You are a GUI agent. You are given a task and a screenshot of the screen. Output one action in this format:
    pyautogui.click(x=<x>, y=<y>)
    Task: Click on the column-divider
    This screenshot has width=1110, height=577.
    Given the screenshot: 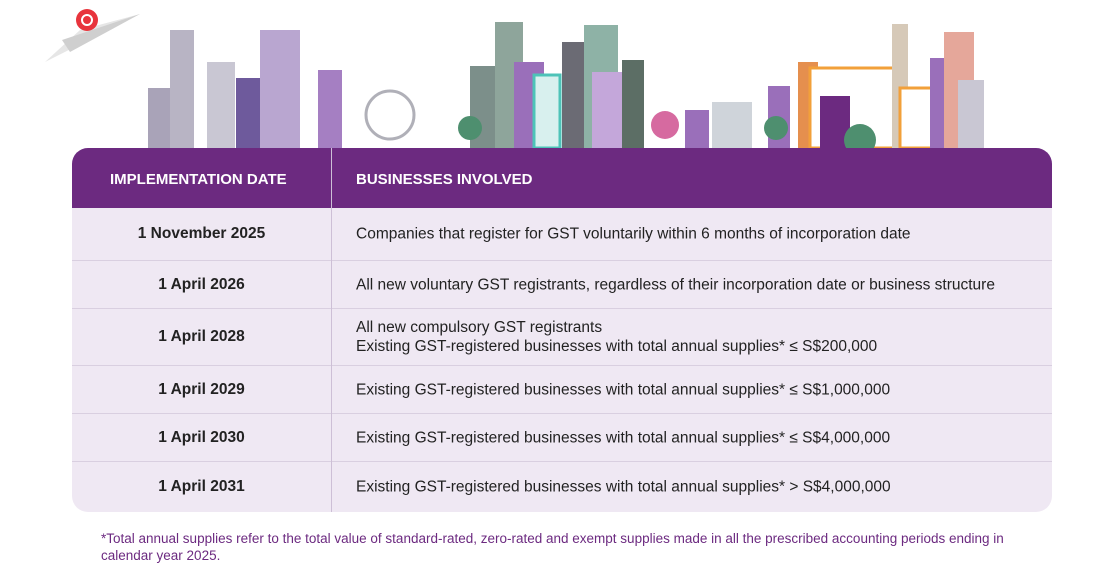 What is the action you would take?
    pyautogui.click(x=331, y=330)
    